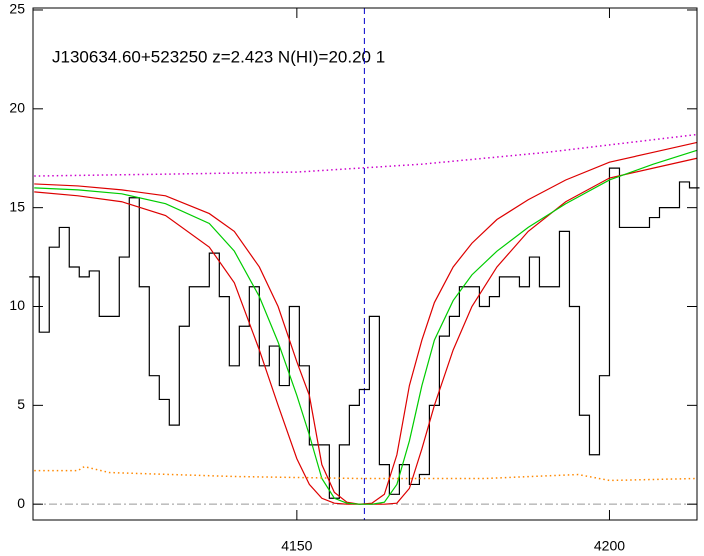 Image resolution: width=704 pixels, height=556 pixels. I want to click on y-tick-label: 15, so click(17, 206).